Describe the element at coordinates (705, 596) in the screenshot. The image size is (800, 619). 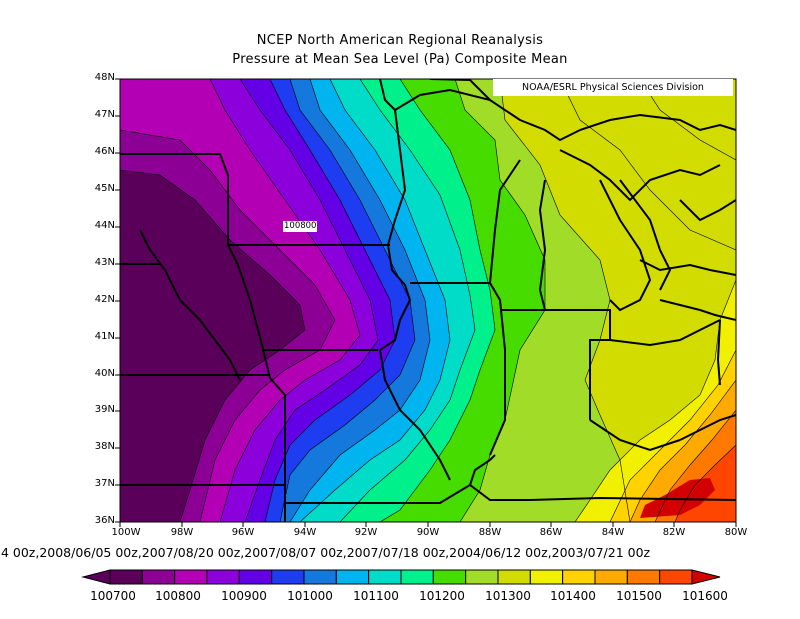
I see `colorbar-label: 101600` at that location.